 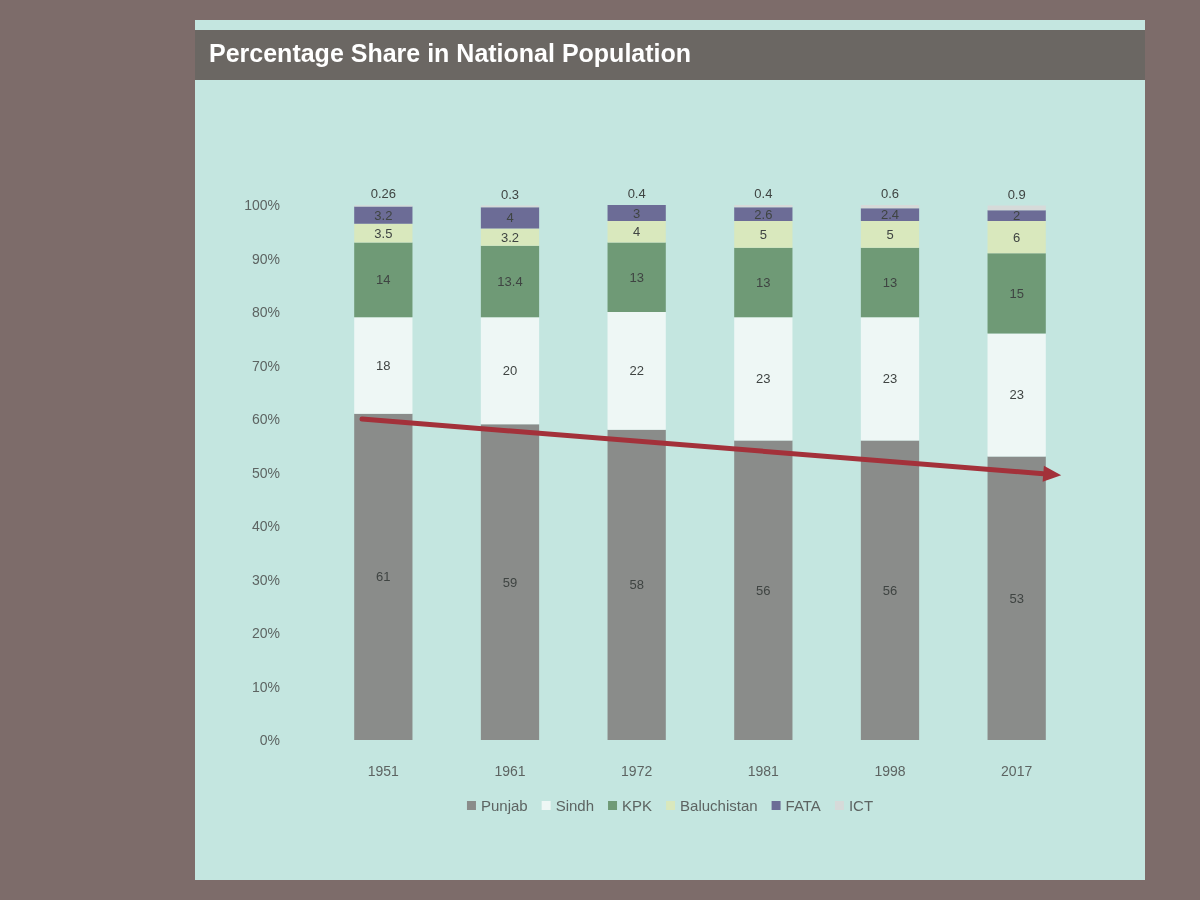 I want to click on y-tick-label: 20%, so click(x=265, y=633).